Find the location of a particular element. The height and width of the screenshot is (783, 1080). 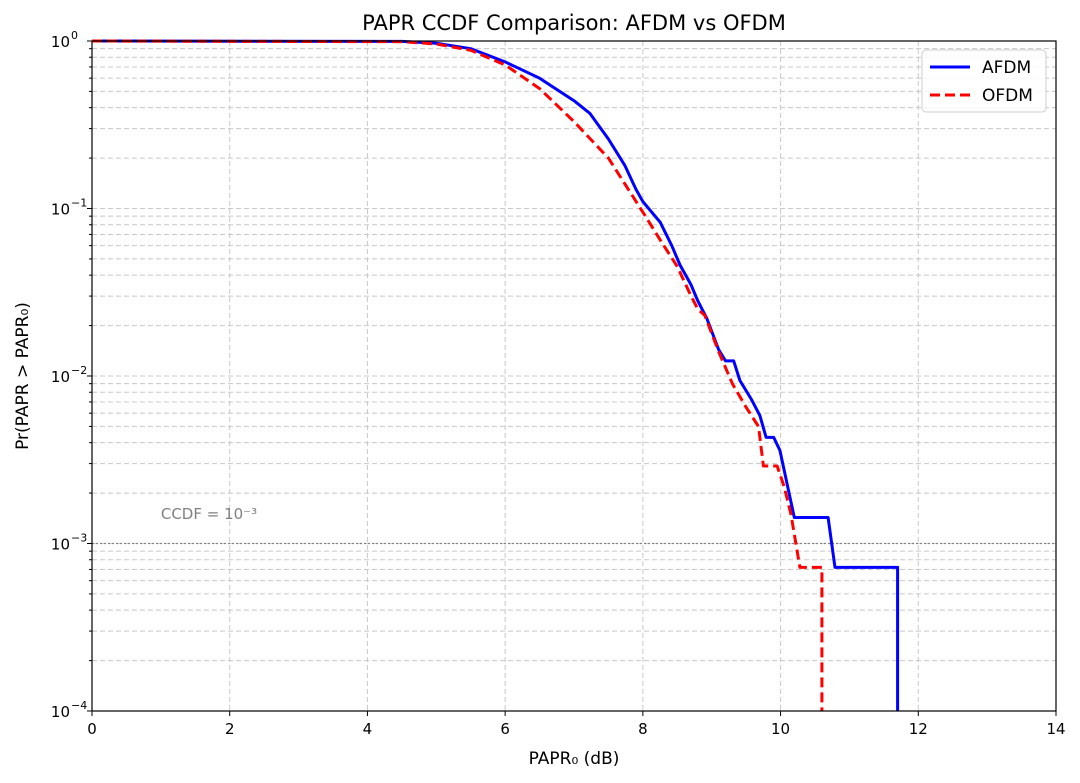

y-tick-exponent: 0 is located at coordinates (74, 35).